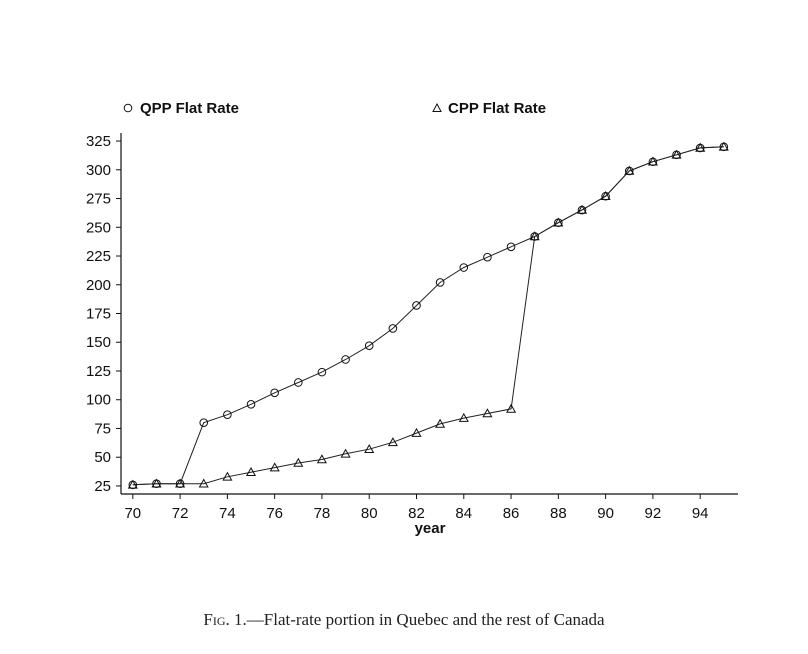 Image resolution: width=808 pixels, height=654 pixels. Describe the element at coordinates (653, 513) in the screenshot. I see `x-tick-label: 92` at that location.